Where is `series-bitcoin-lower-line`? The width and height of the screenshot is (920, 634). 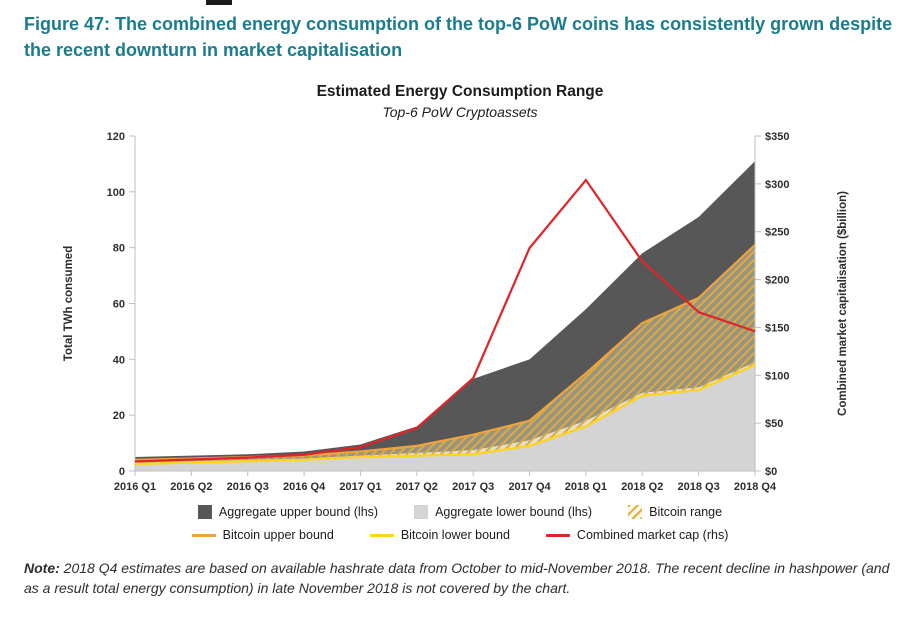 series-bitcoin-lower-line is located at coordinates (445, 415).